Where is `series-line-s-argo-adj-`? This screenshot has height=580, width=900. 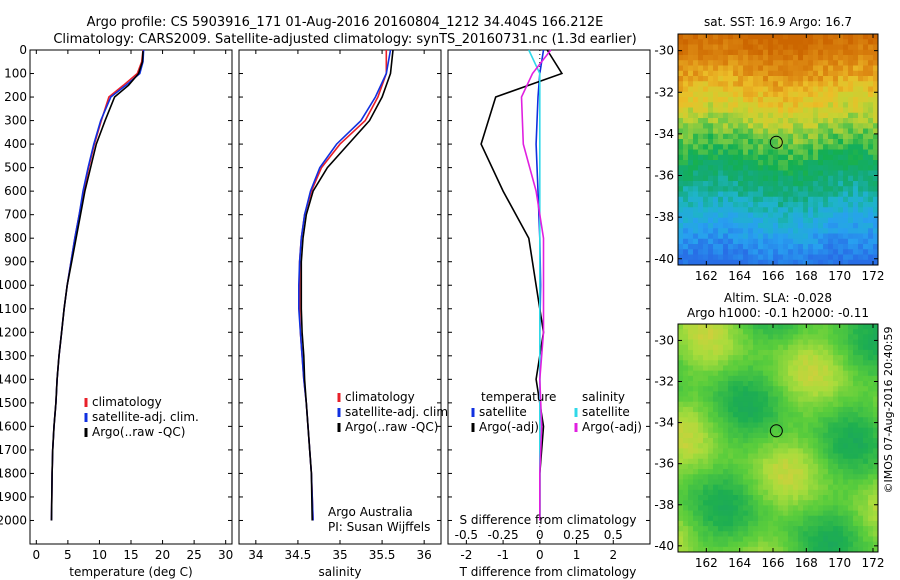 series-line-s-argo-adj- is located at coordinates (536, 285).